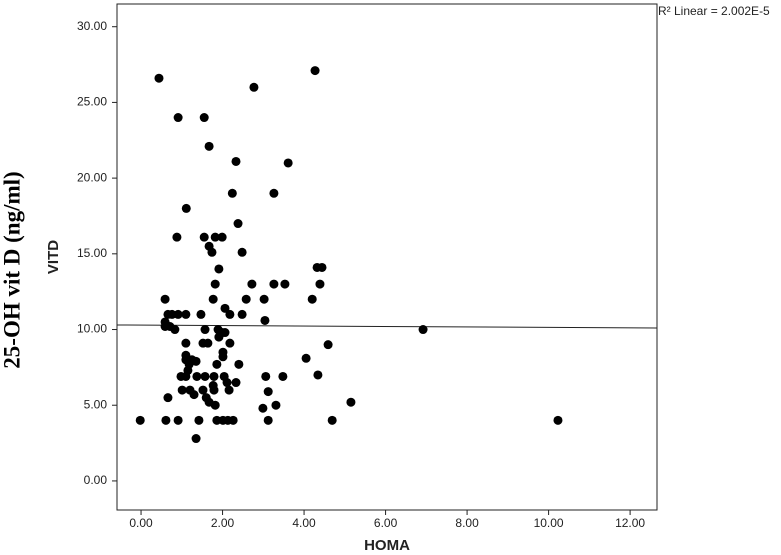 The image size is (781, 555). Describe the element at coordinates (96, 404) in the screenshot. I see `y-tick-label: 5.00` at that location.